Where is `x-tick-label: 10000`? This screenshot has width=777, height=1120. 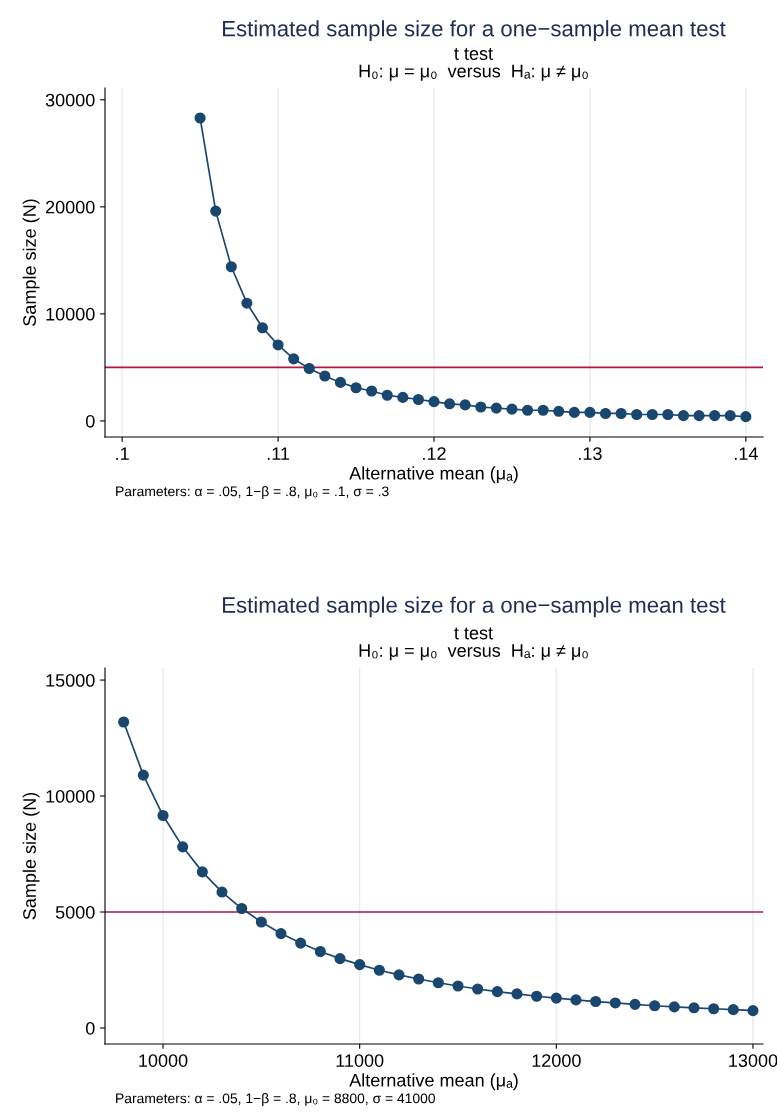
x-tick-label: 10000 is located at coordinates (163, 1060).